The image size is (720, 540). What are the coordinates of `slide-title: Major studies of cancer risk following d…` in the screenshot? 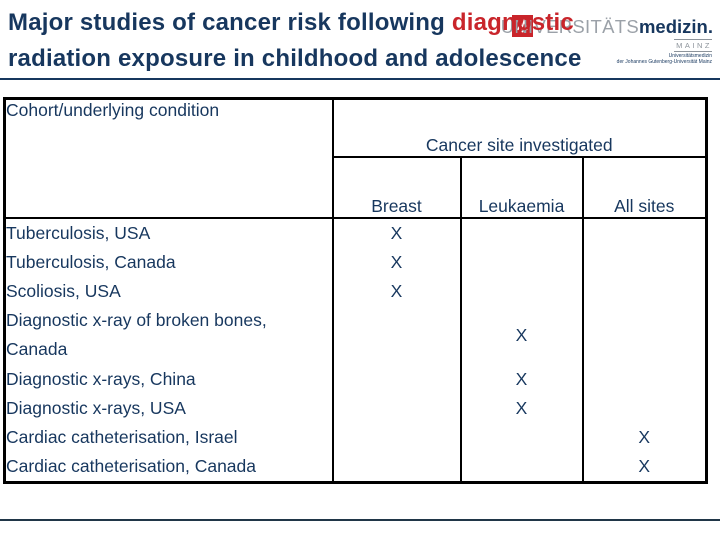 It's located at (295, 41).